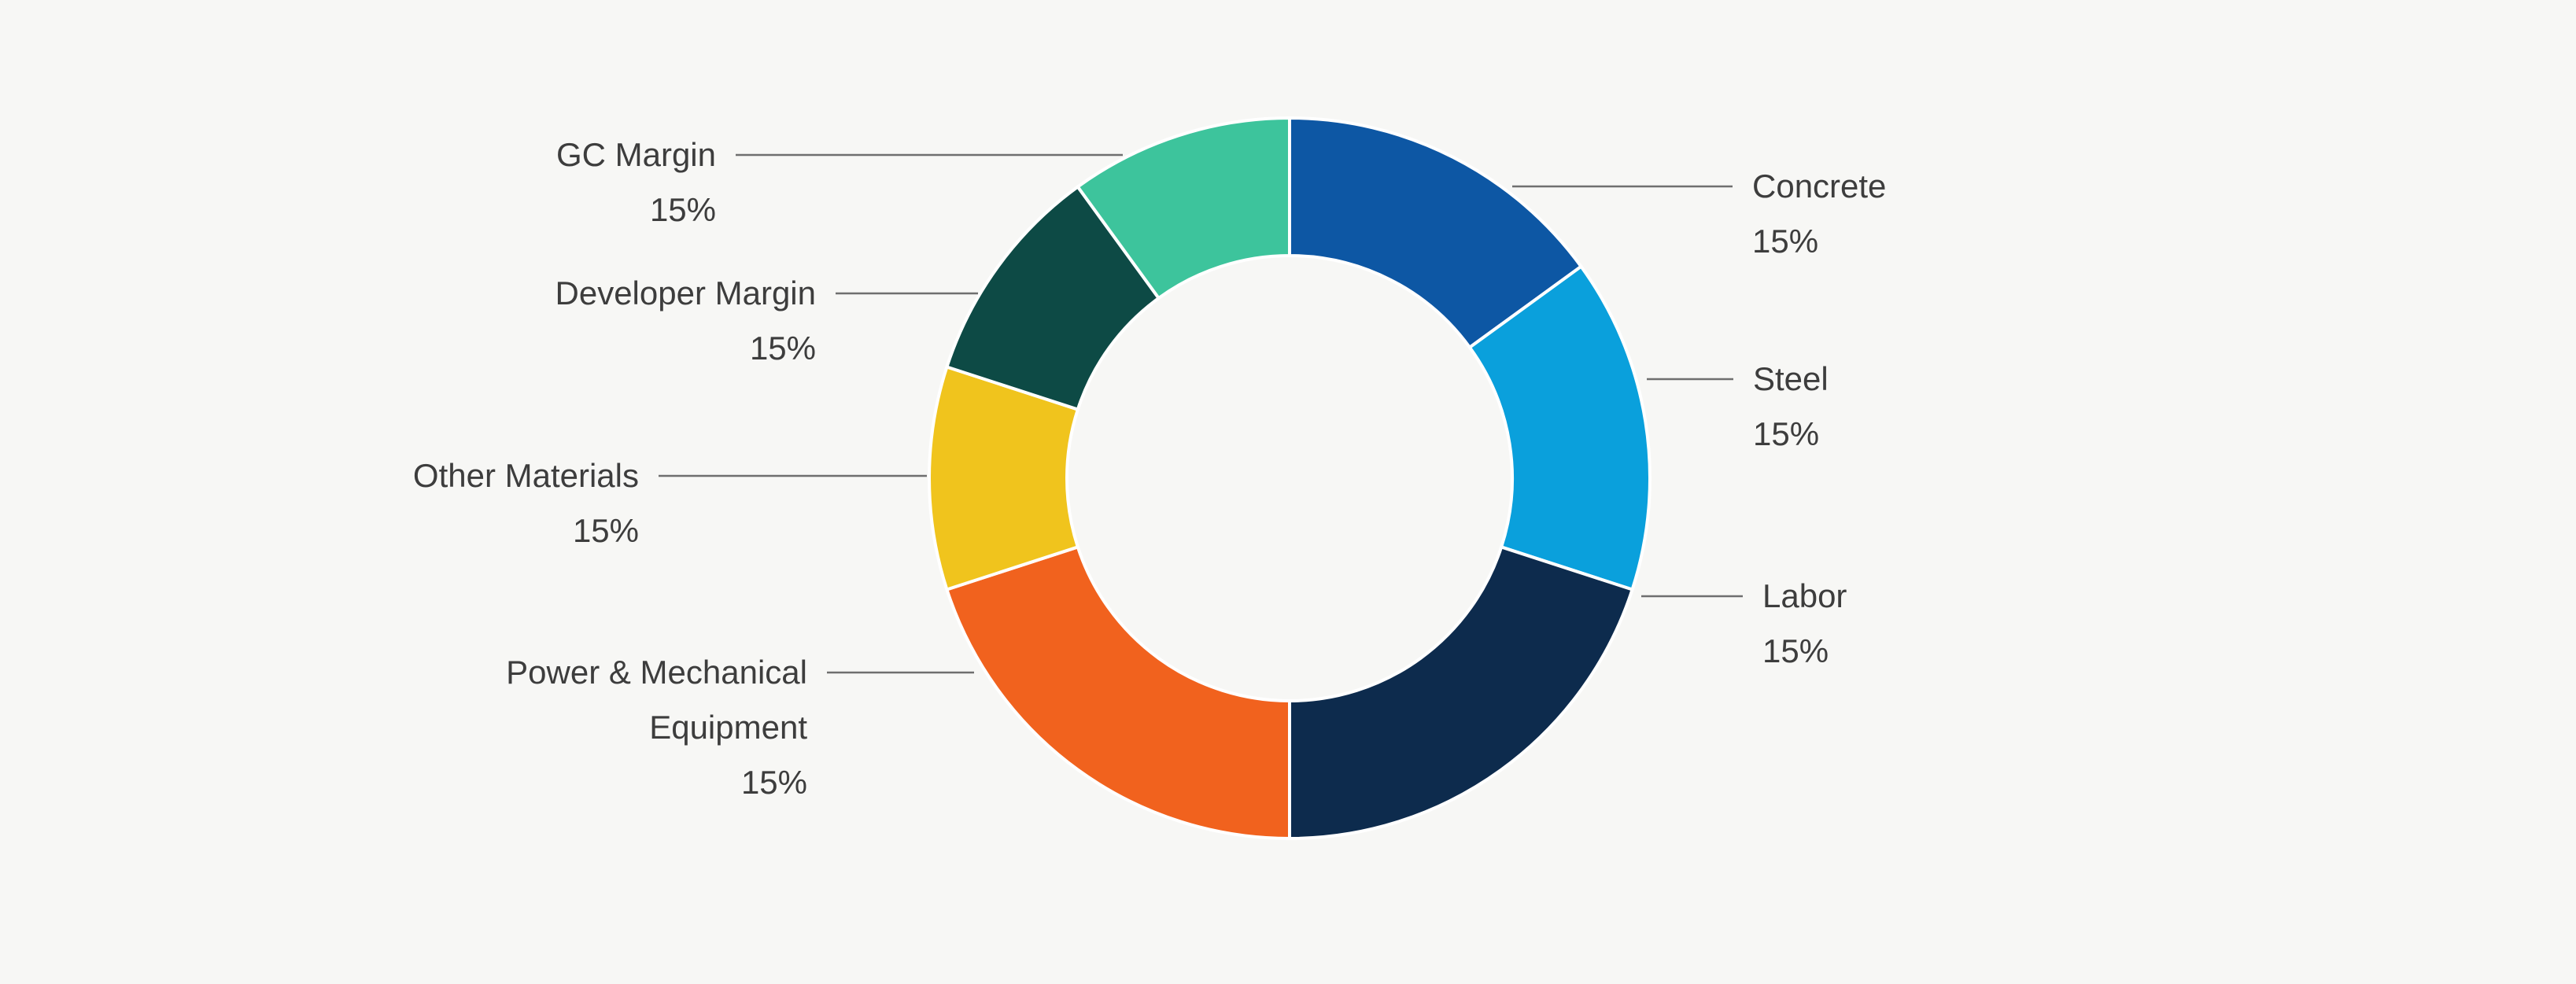 This screenshot has height=984, width=2576. Describe the element at coordinates (1183, 208) in the screenshot. I see `slice-gc-margin` at that location.